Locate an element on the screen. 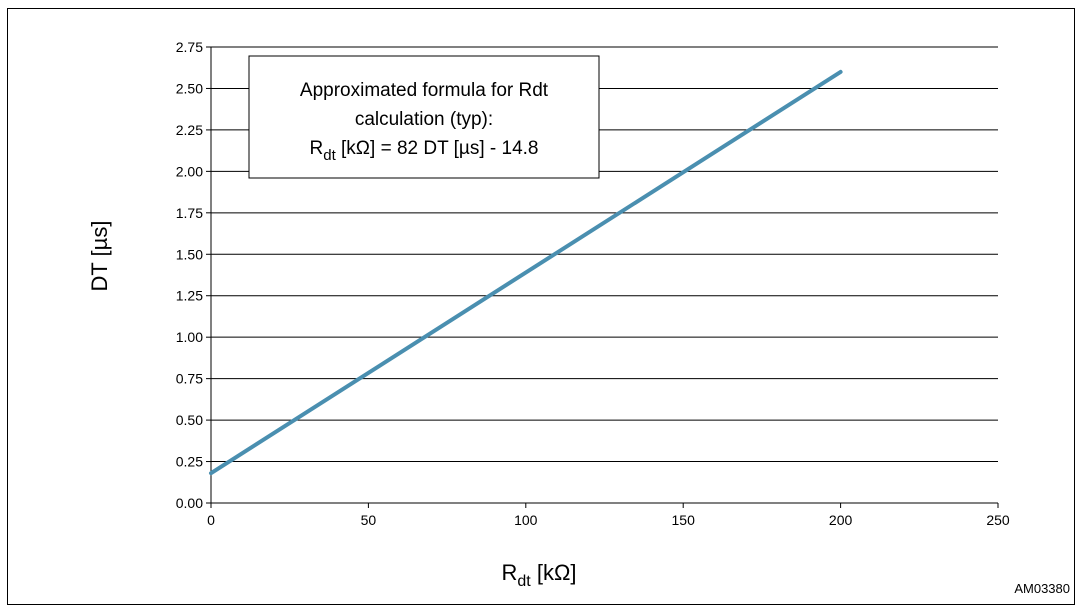 The image size is (1082, 615). y-tick-label-5: 1.25 is located at coordinates (189, 296).